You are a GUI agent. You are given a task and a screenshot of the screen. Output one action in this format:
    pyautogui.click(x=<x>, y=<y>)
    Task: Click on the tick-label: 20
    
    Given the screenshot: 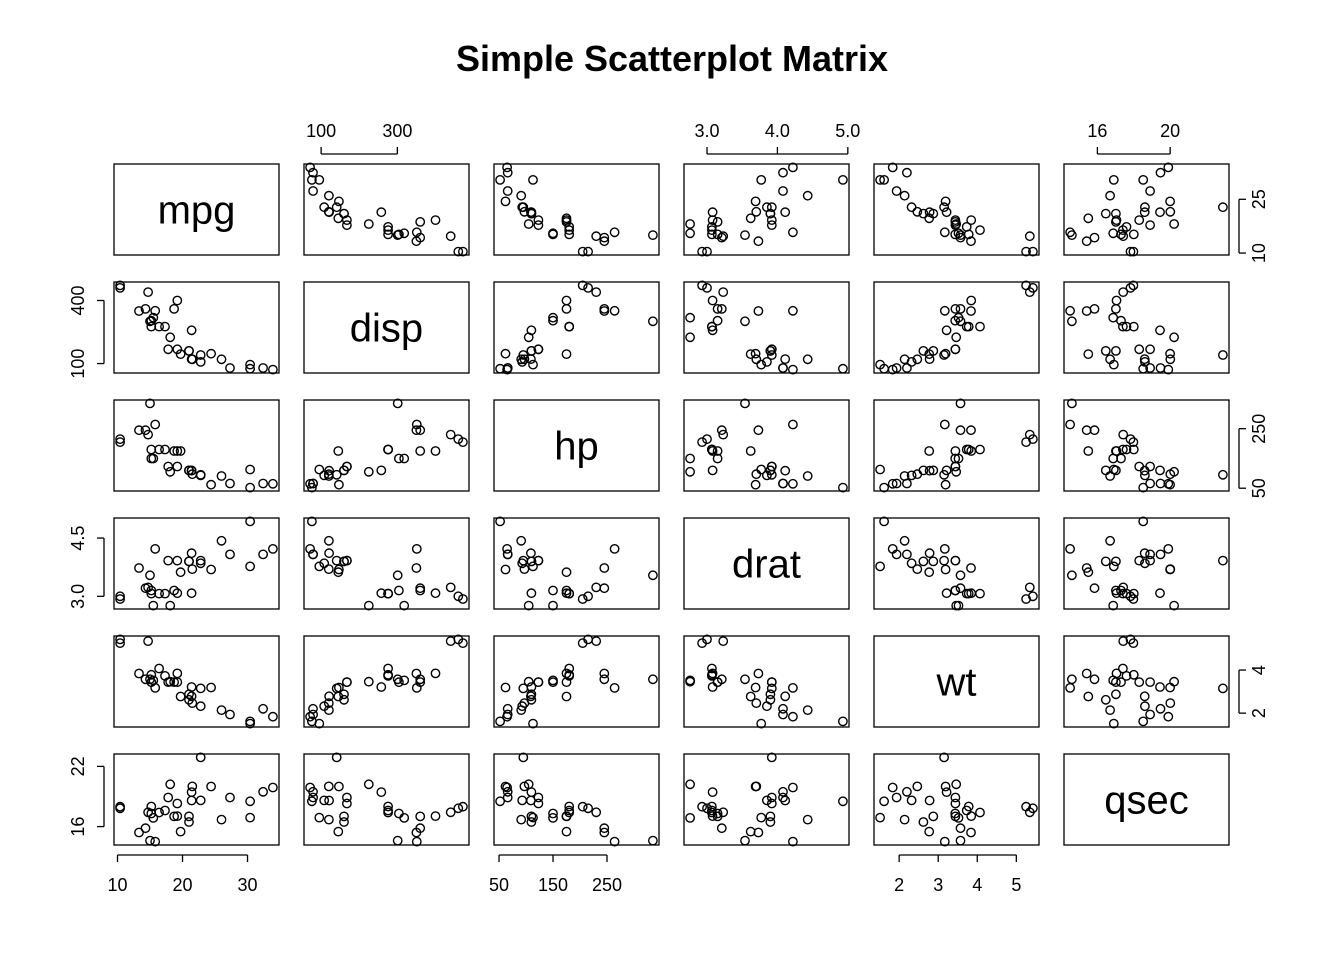 What is the action you would take?
    pyautogui.click(x=183, y=885)
    